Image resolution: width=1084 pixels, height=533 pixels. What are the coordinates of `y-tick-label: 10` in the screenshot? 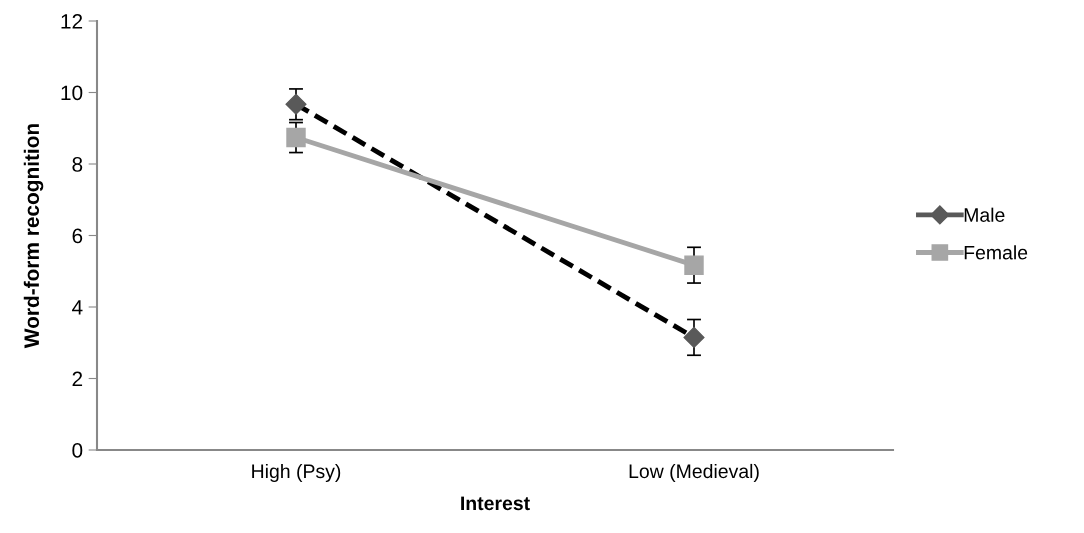 It's located at (72, 93).